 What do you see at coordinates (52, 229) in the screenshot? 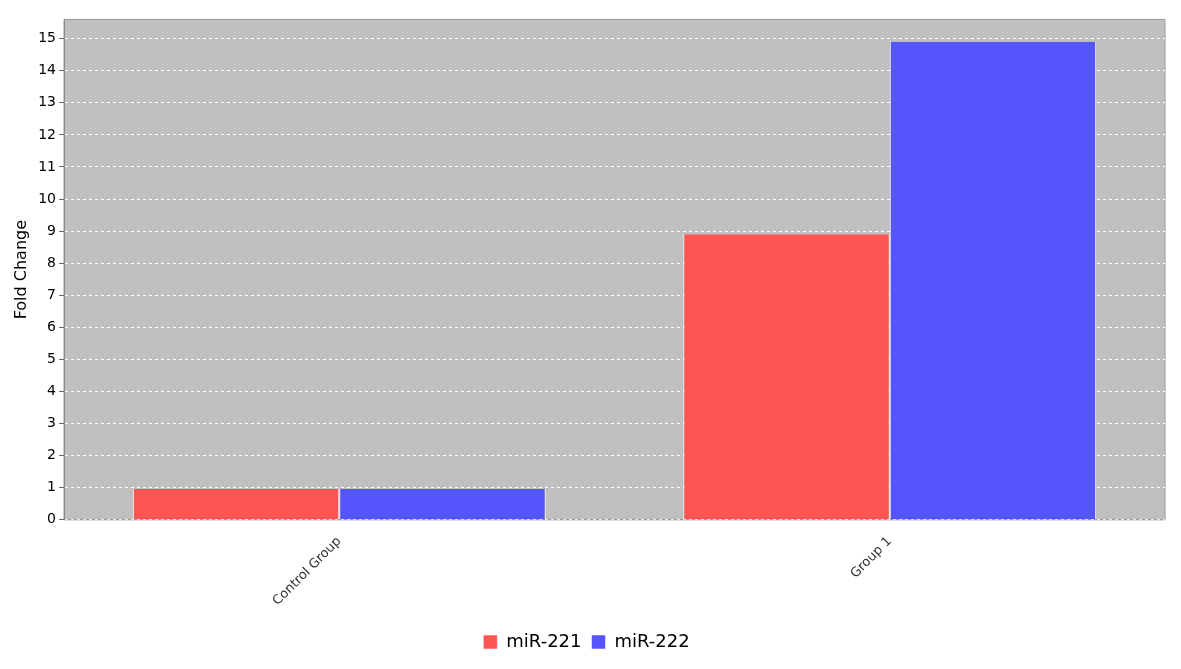
I see `y-tick-label: 9` at bounding box center [52, 229].